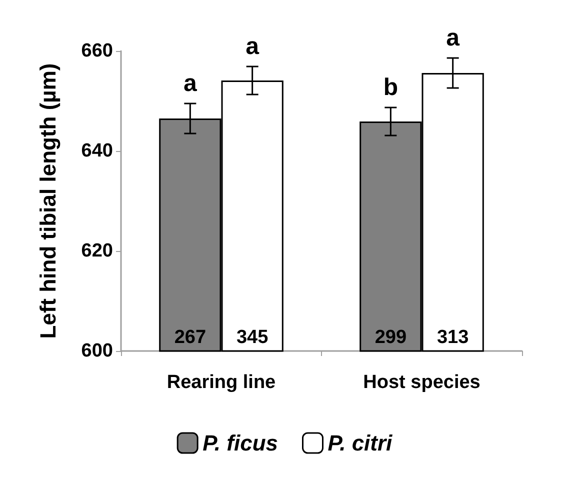  Describe the element at coordinates (190, 337) in the screenshot. I see `annotation: 267` at that location.